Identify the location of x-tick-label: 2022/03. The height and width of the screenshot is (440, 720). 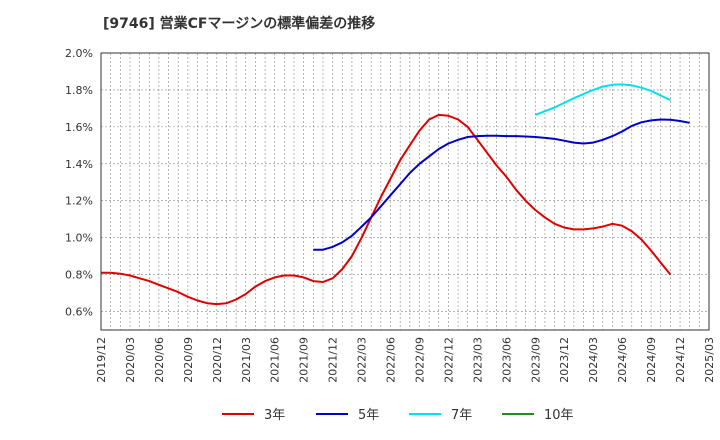
(362, 360).